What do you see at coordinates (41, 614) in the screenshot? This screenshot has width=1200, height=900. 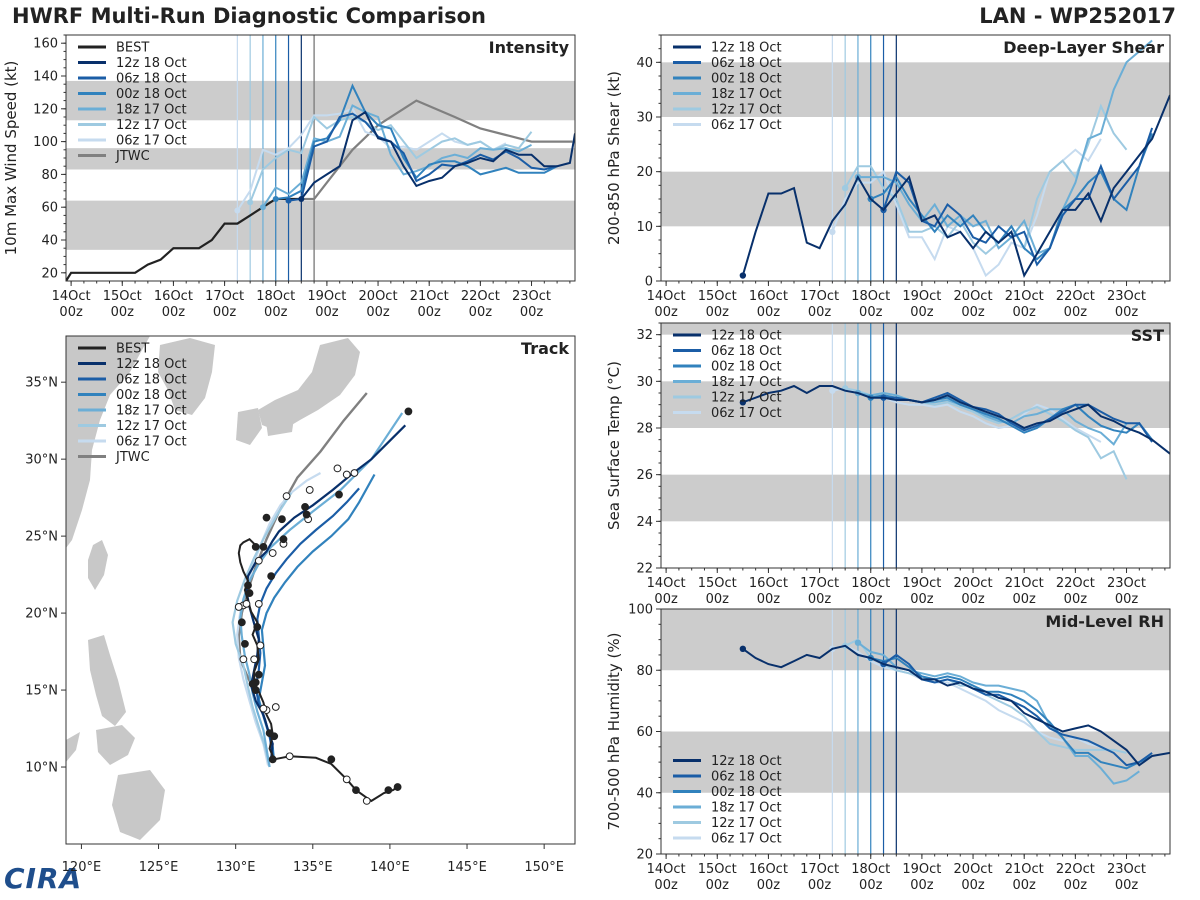 I see `lat-tick-label: 20°N` at bounding box center [41, 614].